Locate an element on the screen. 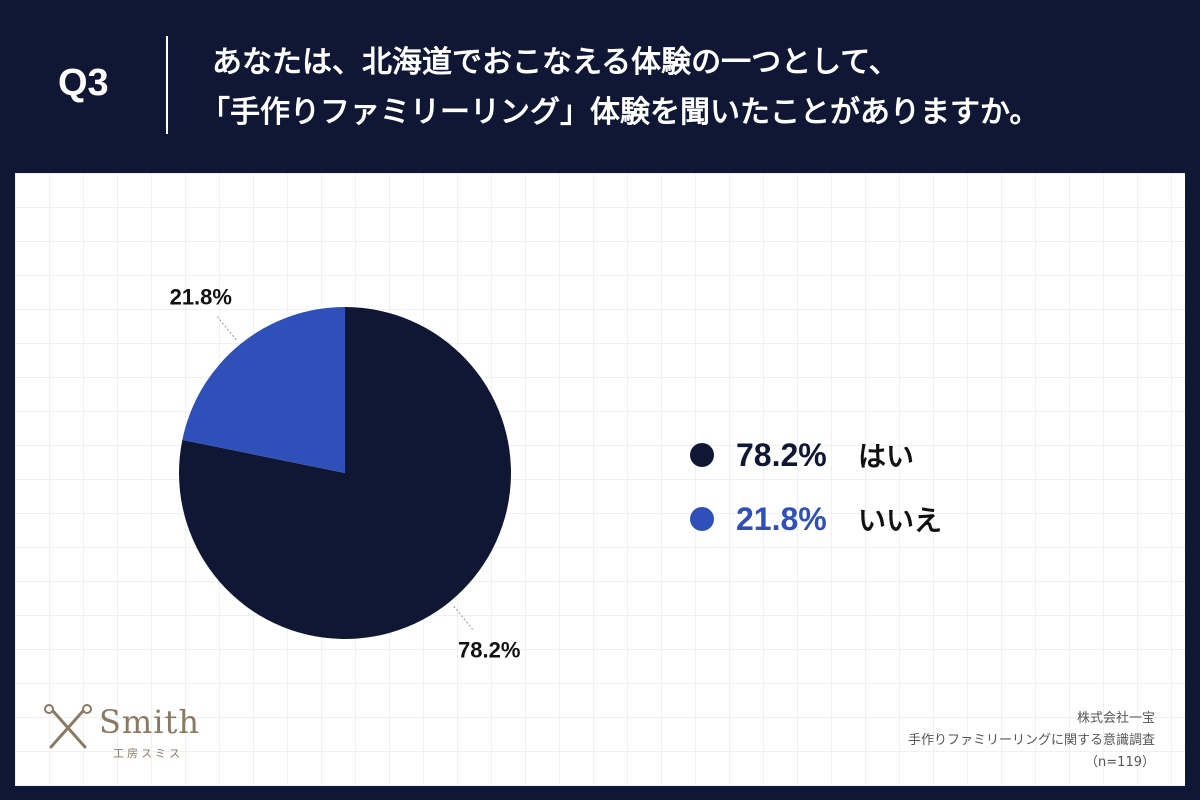 Image resolution: width=1200 pixels, height=800 pixels. smith-logo: Smith 工房スミス is located at coordinates (121, 731).